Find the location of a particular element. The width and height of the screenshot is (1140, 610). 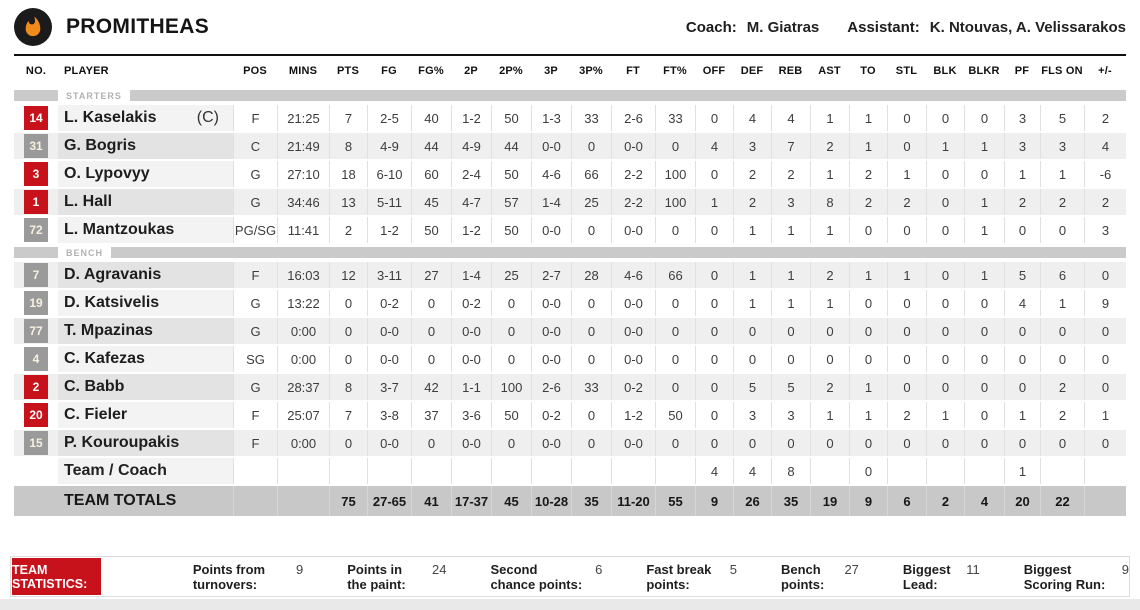

column-header-ast: AST is located at coordinates (829, 71).